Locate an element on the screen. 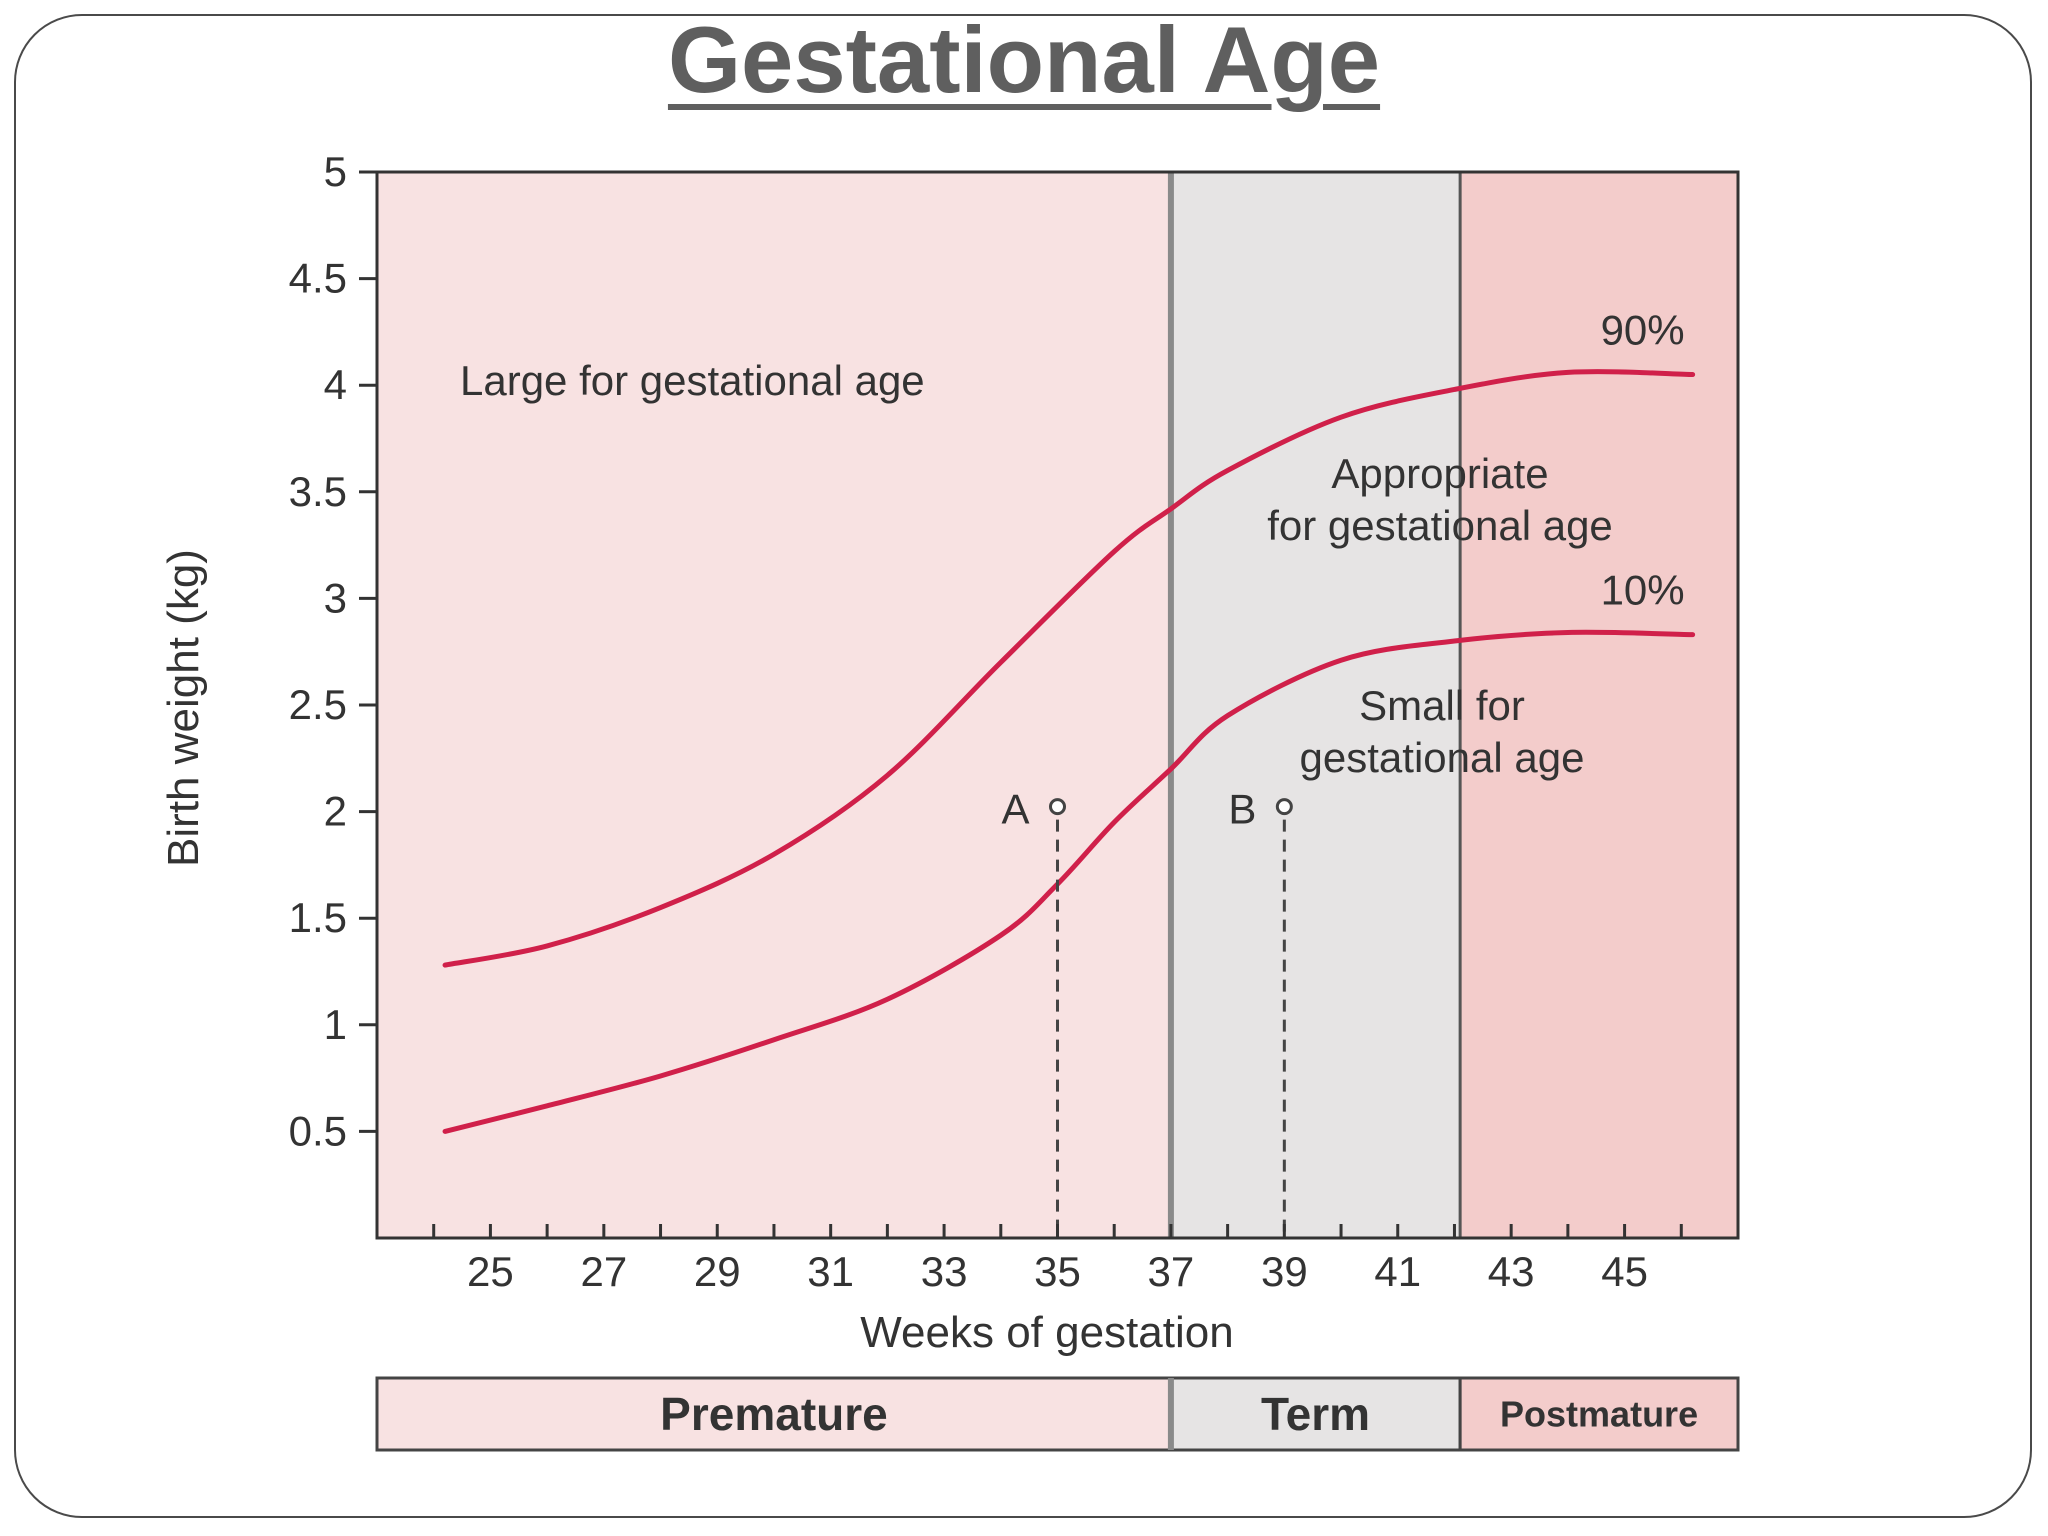 Image resolution: width=2048 pixels, height=1536 pixels. label-appropriate-line2: for gestational age is located at coordinates (1440, 525).